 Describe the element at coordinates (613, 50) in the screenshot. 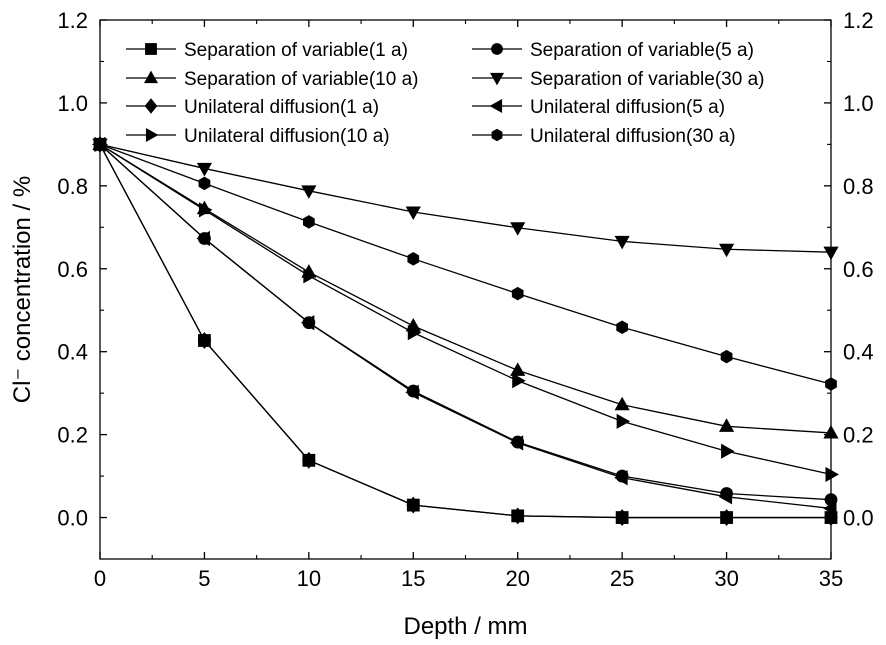

I see `legend-entry: Separation of variable(5 a)` at that location.